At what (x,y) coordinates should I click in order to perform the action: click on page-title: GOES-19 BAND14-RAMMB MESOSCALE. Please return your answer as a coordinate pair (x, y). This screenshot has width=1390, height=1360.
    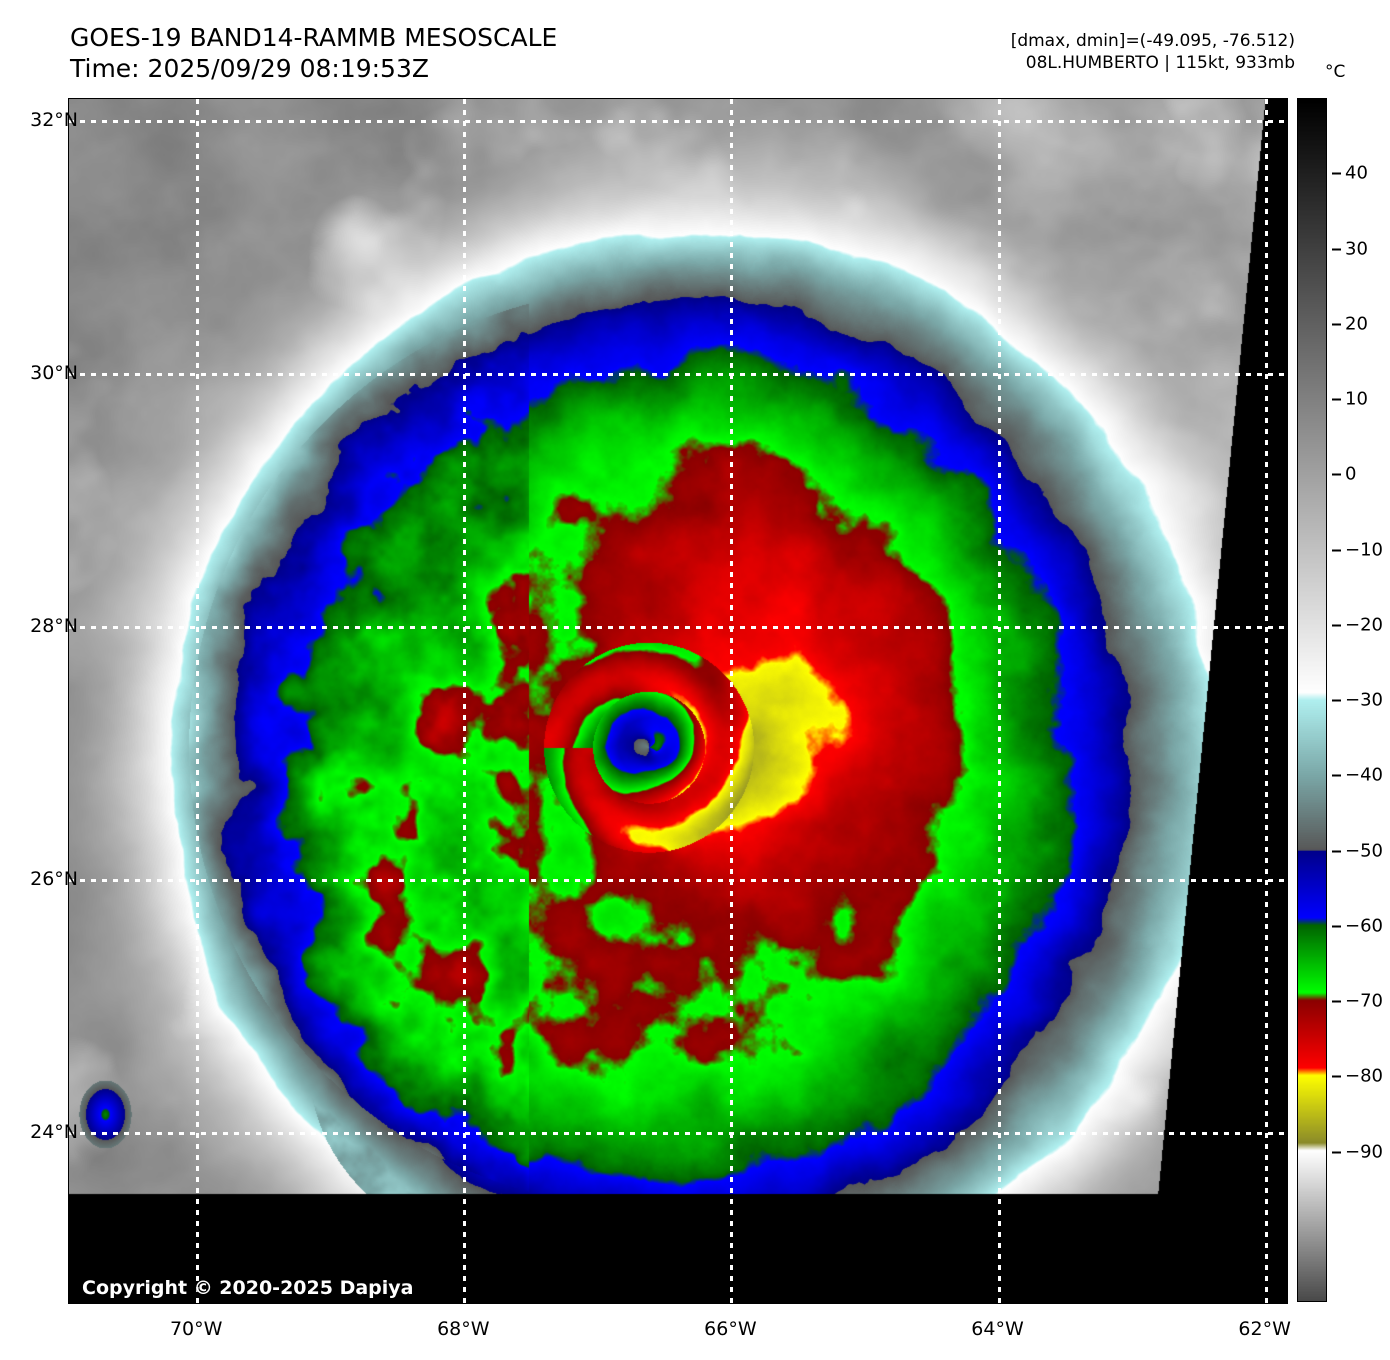
    Looking at the image, I should click on (314, 37).